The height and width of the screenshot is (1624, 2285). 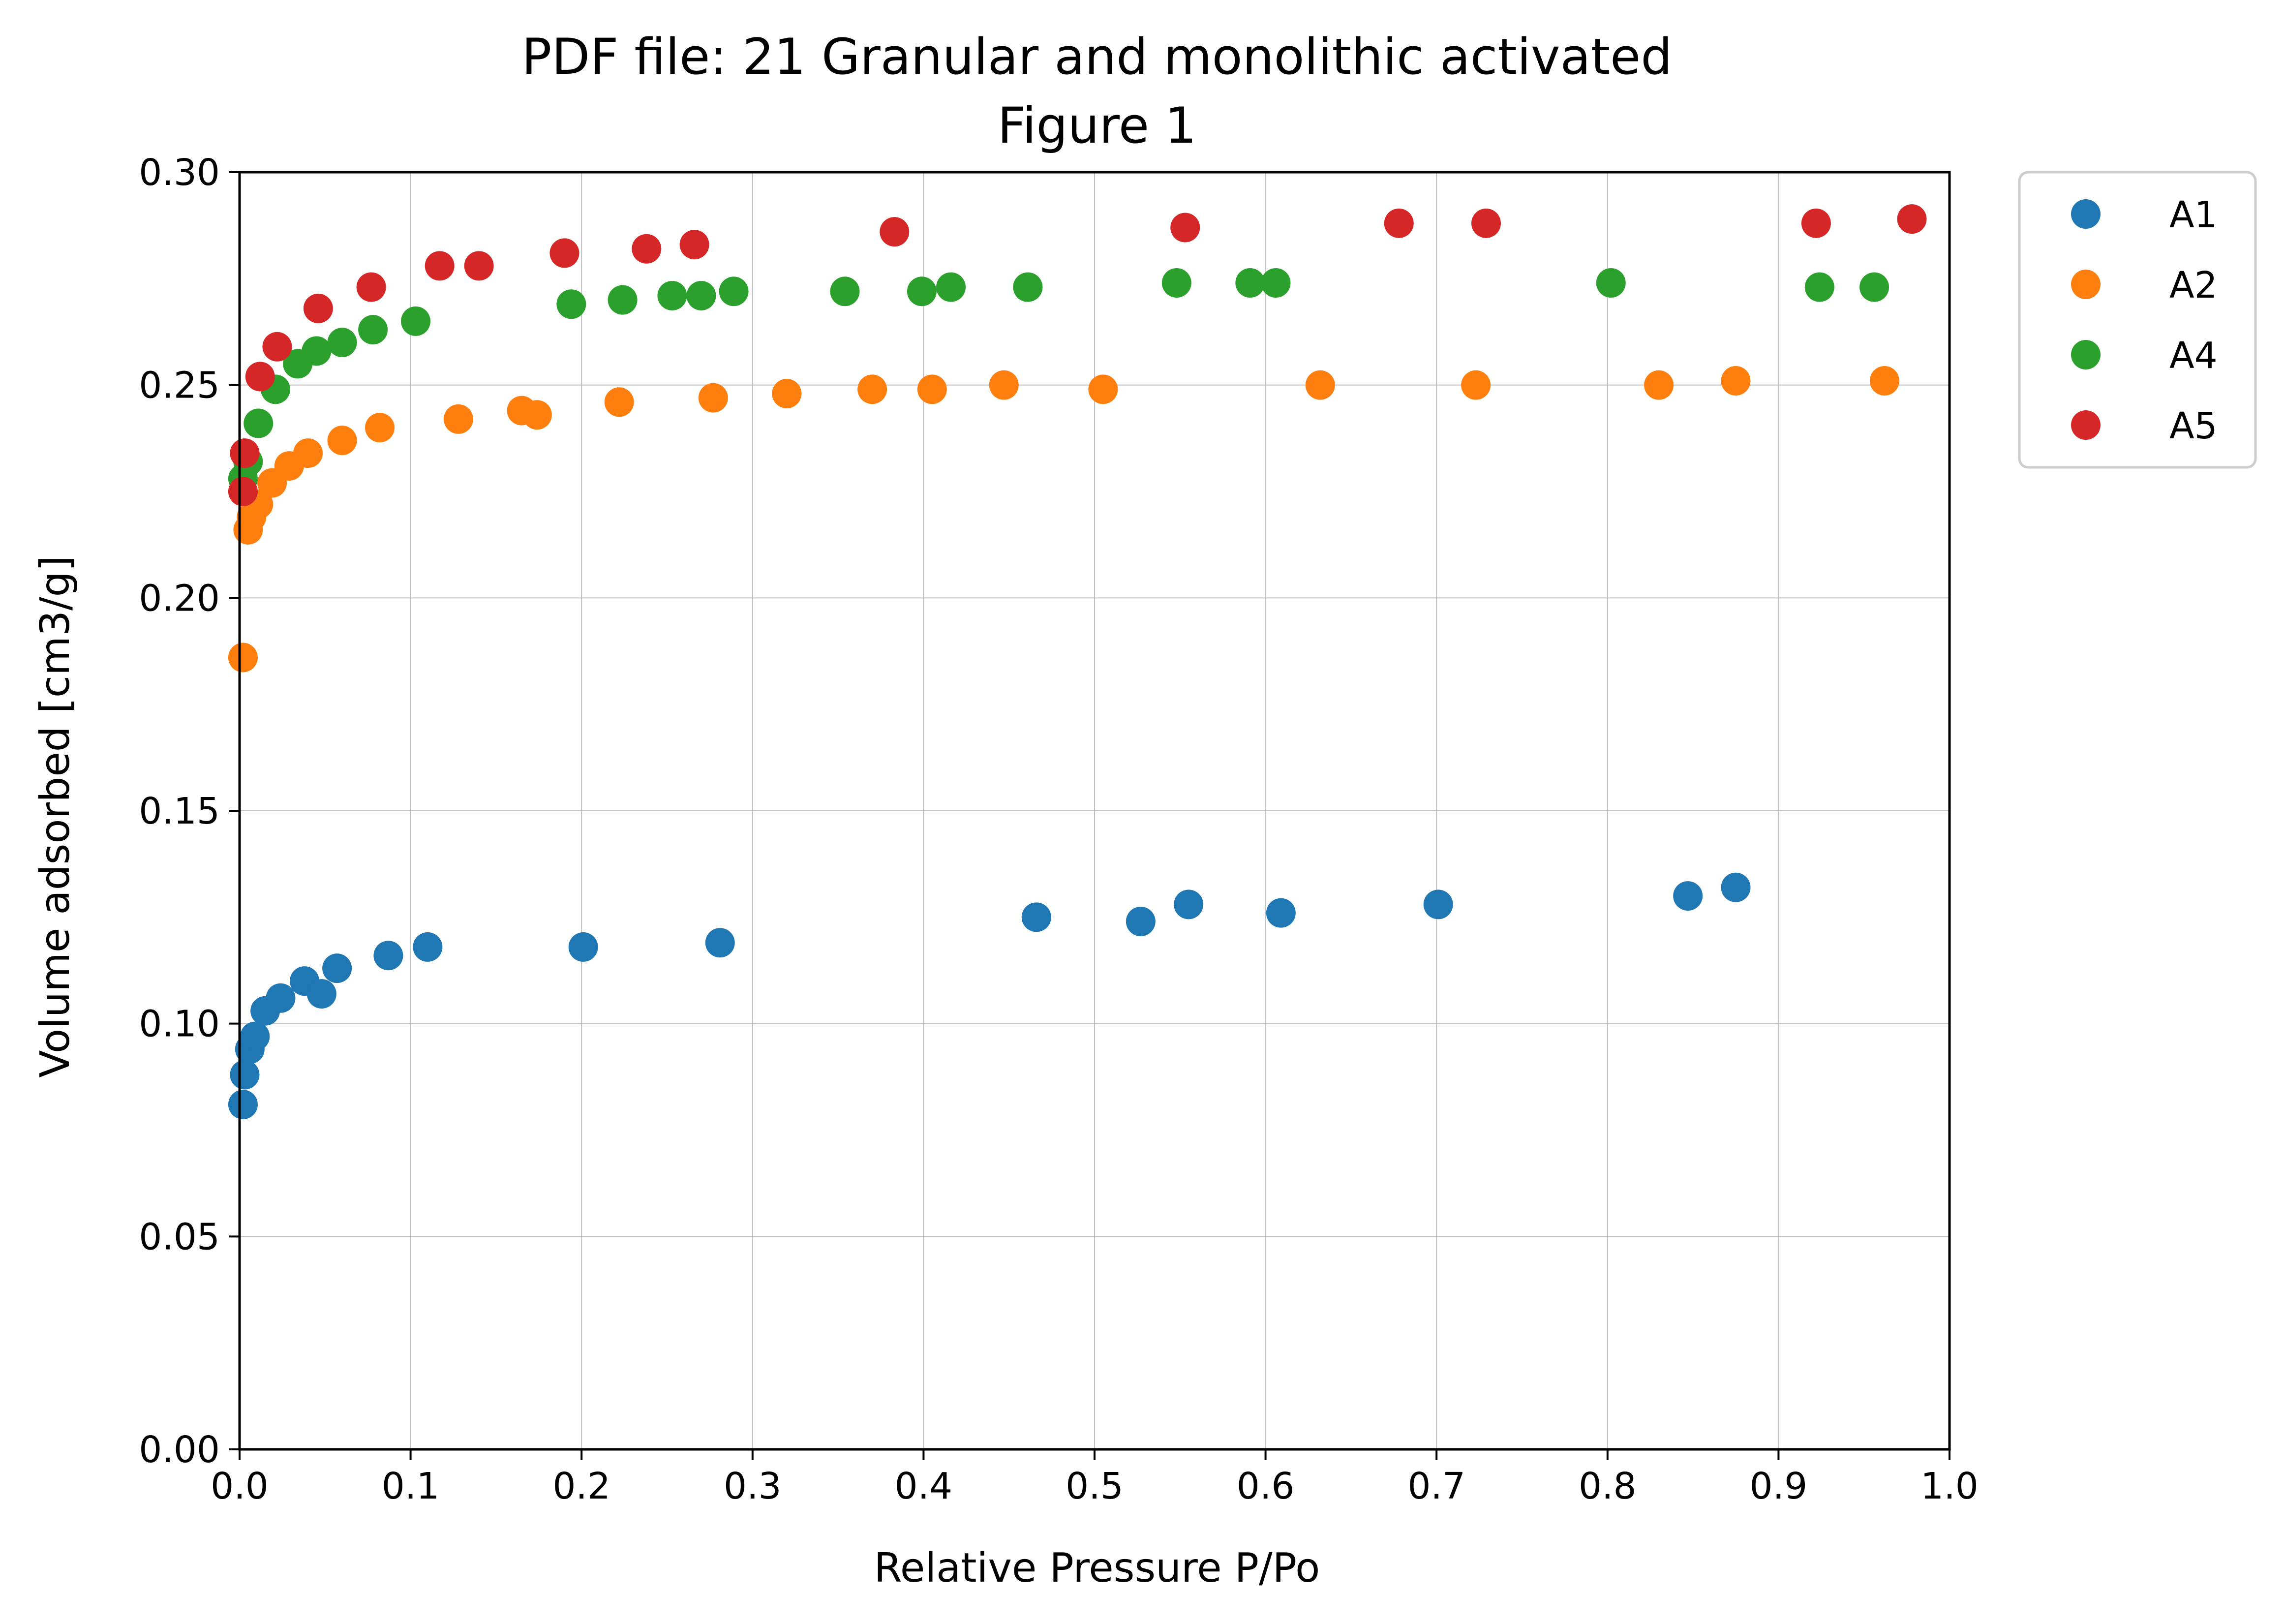 I want to click on y-tick-label: 0.20, so click(x=179, y=598).